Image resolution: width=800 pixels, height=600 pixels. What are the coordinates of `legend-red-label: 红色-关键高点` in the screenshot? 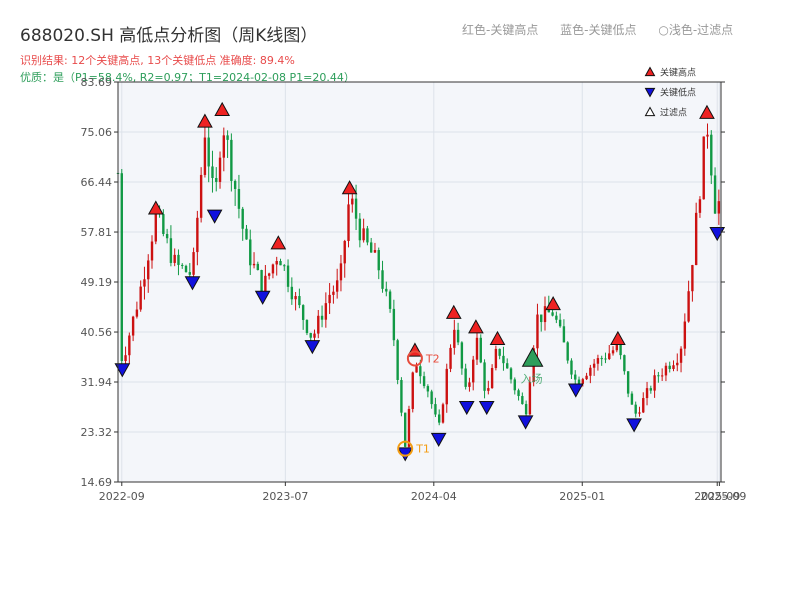 It's located at (500, 30).